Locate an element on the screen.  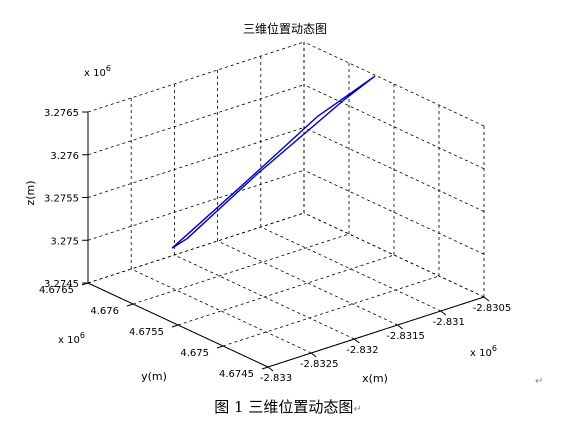
x-axis-line is located at coordinates (376, 332).